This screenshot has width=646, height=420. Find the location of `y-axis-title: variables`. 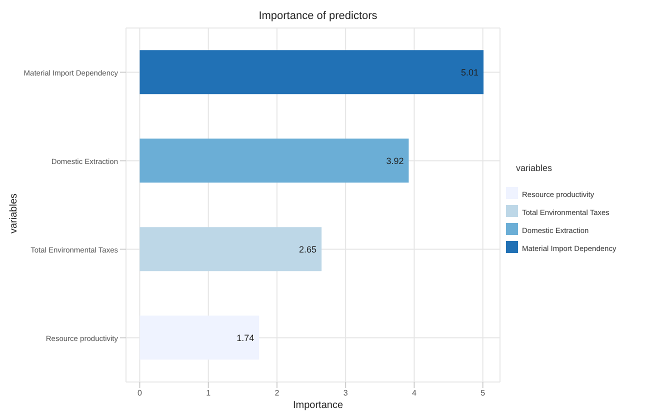

y-axis-title: variables is located at coordinates (14, 214).